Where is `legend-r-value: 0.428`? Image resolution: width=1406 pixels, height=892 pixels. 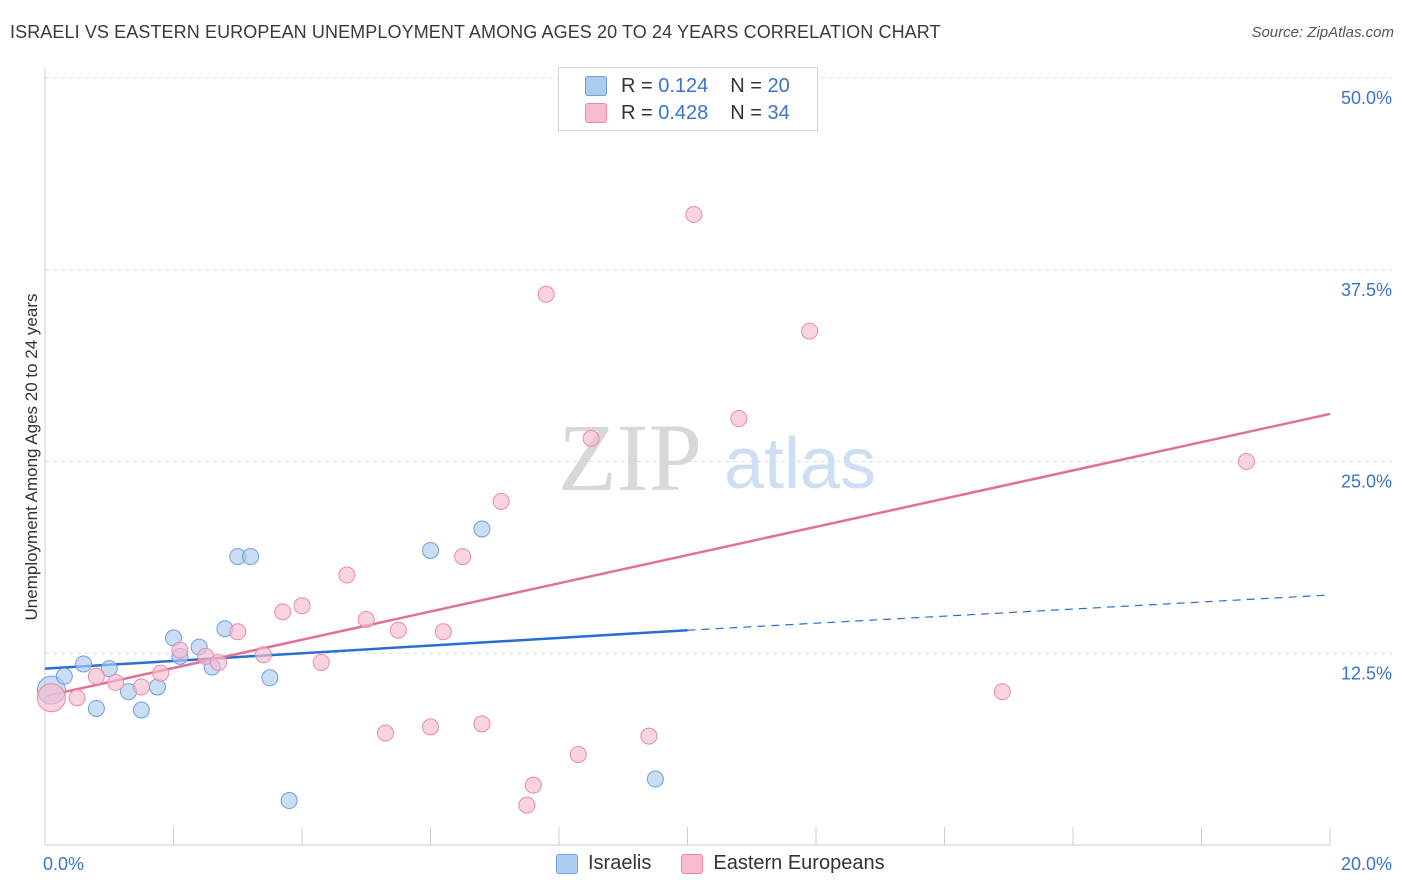
legend-r-value: 0.428 is located at coordinates (683, 112).